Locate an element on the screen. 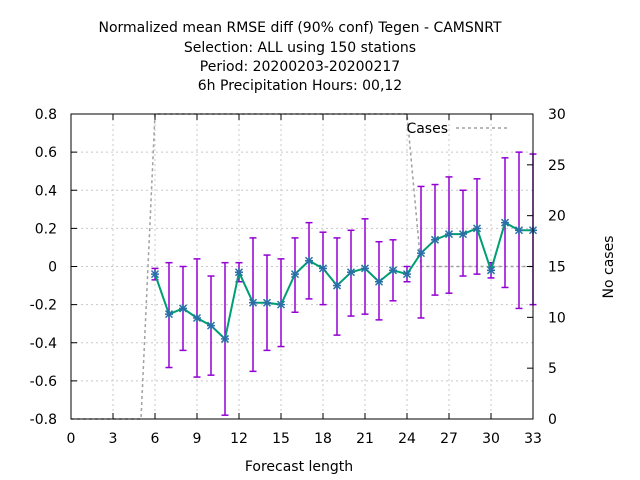  y-tick-label: -0.4 is located at coordinates (43, 344).